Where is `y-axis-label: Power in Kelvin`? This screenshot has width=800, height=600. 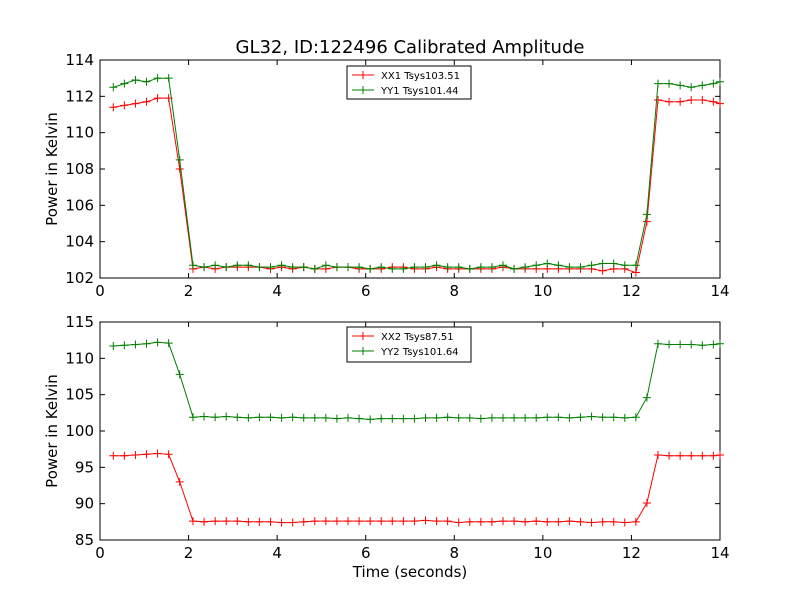 y-axis-label: Power in Kelvin is located at coordinates (52, 431).